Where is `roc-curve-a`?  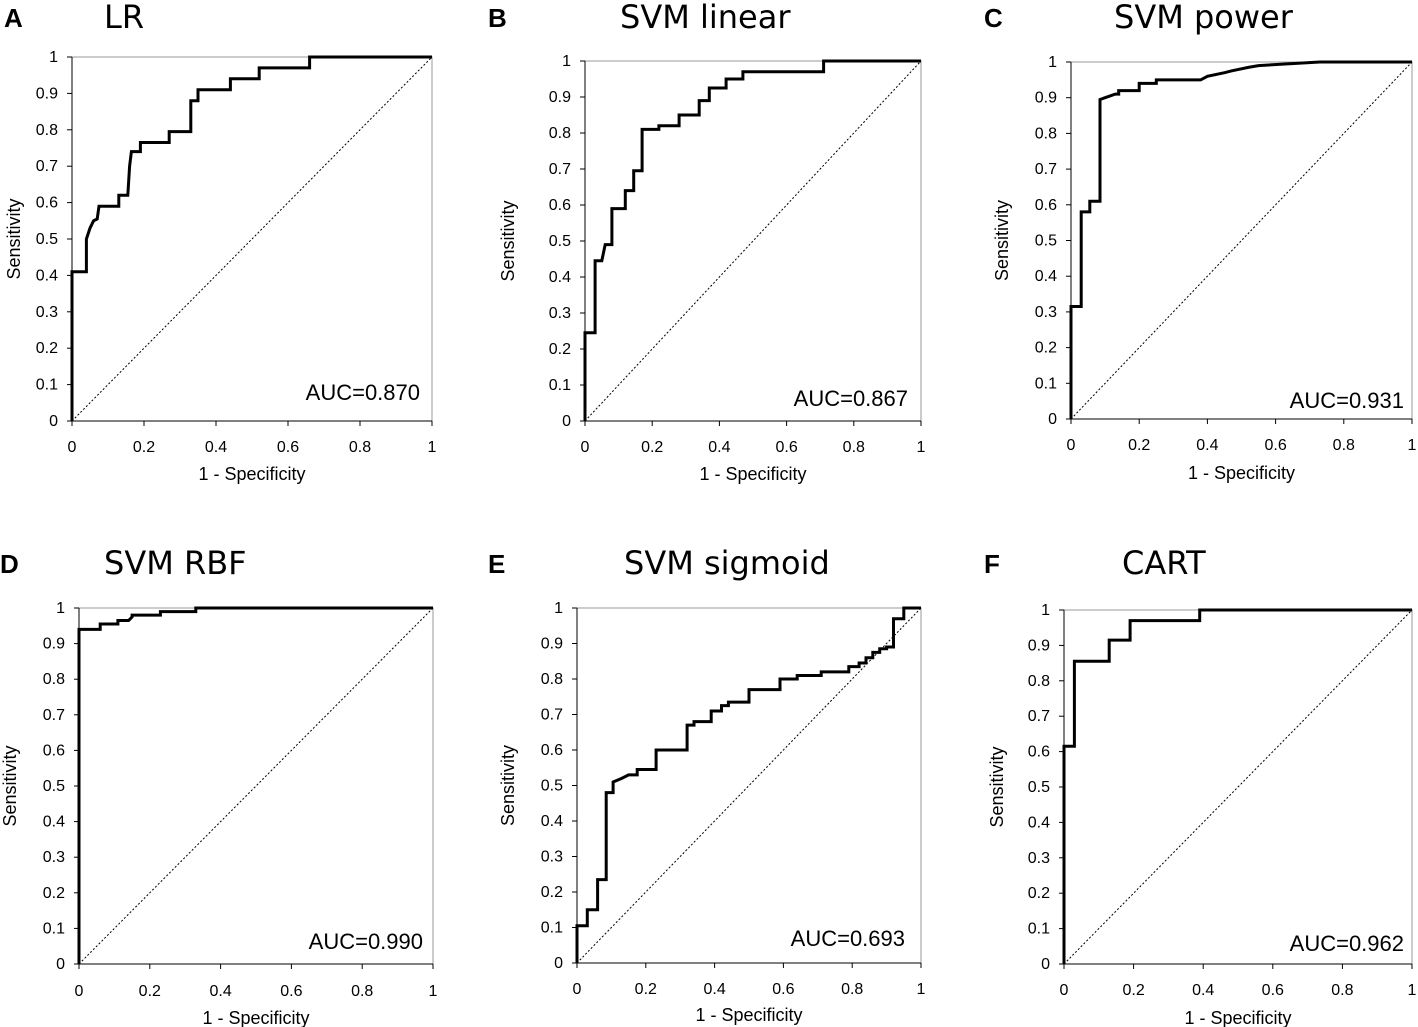 roc-curve-a is located at coordinates (251, 238).